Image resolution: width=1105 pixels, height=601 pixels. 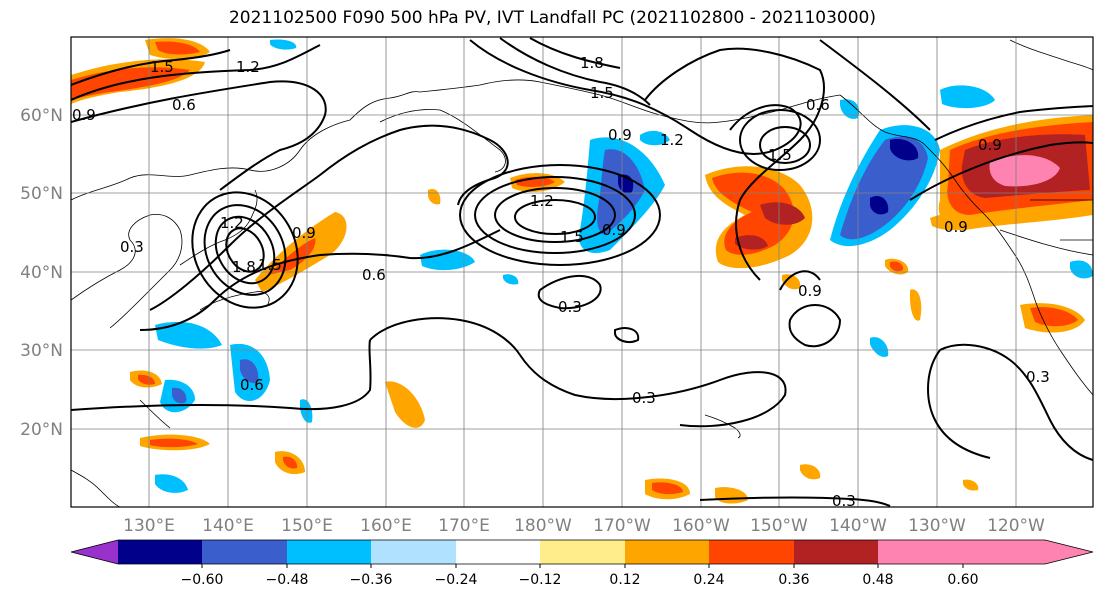 What do you see at coordinates (624, 580) in the screenshot?
I see `colorbar-tick-label: 0.12` at bounding box center [624, 580].